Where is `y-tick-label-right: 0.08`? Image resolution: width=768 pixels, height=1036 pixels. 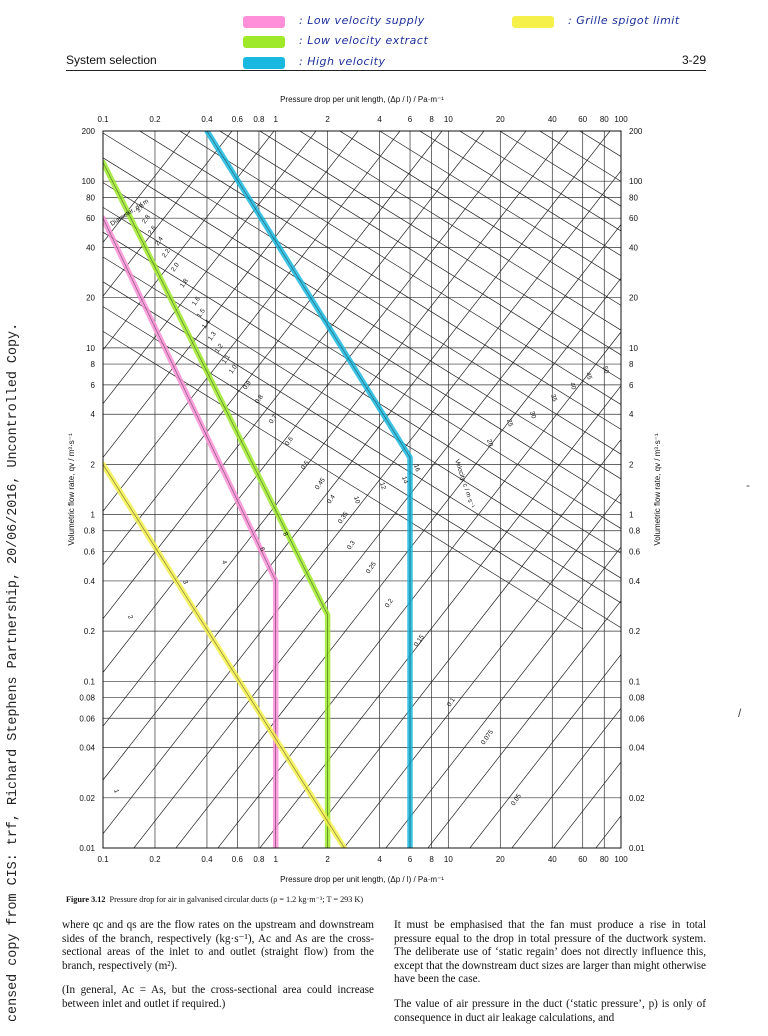 y-tick-label-right: 0.08 is located at coordinates (637, 697).